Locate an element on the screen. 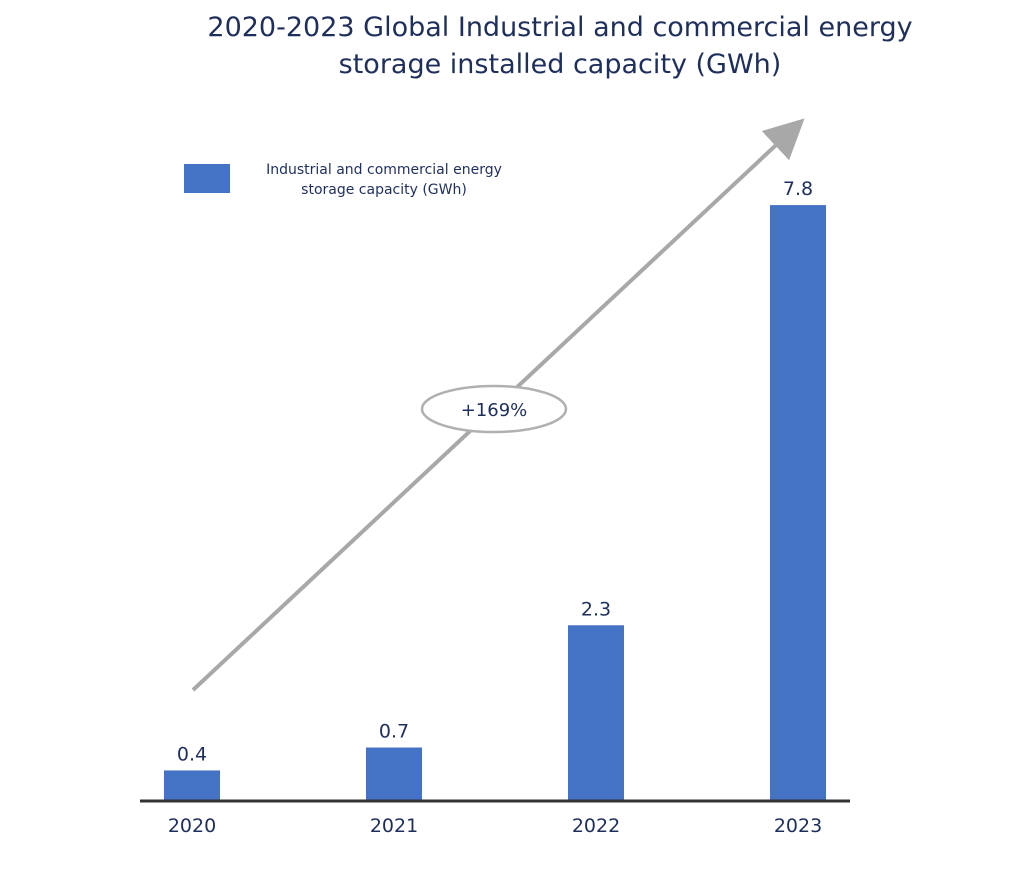 This screenshot has width=1024, height=874. data-label-2023: 7.8 is located at coordinates (798, 189).